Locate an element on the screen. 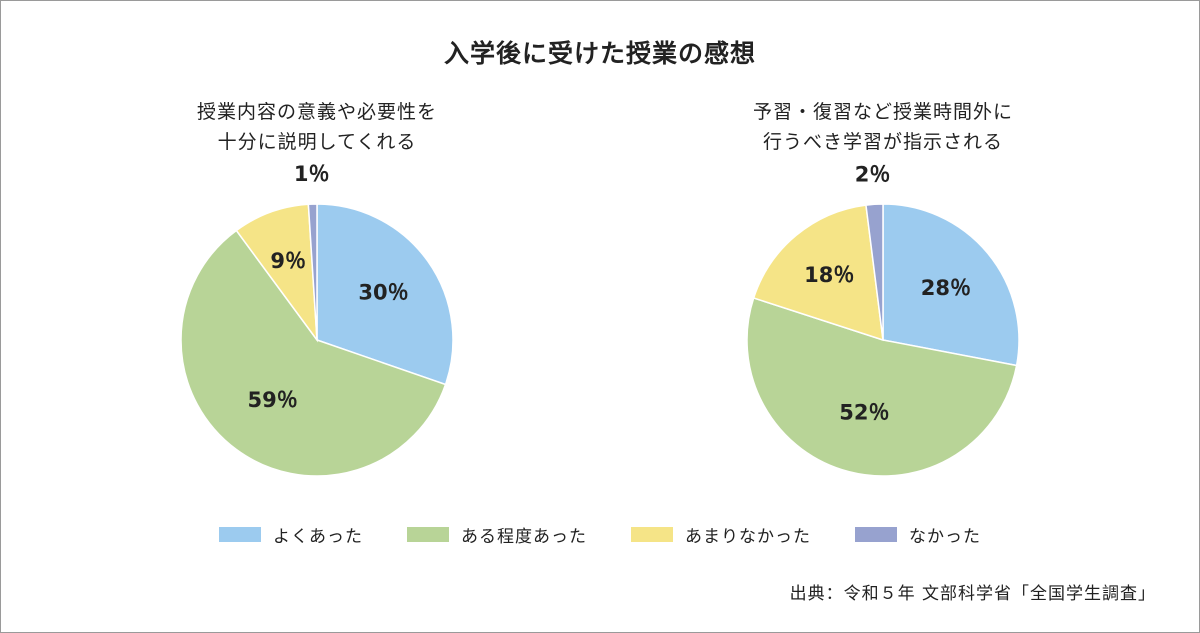  legend-item-nakatta: なかった is located at coordinates (918, 534).